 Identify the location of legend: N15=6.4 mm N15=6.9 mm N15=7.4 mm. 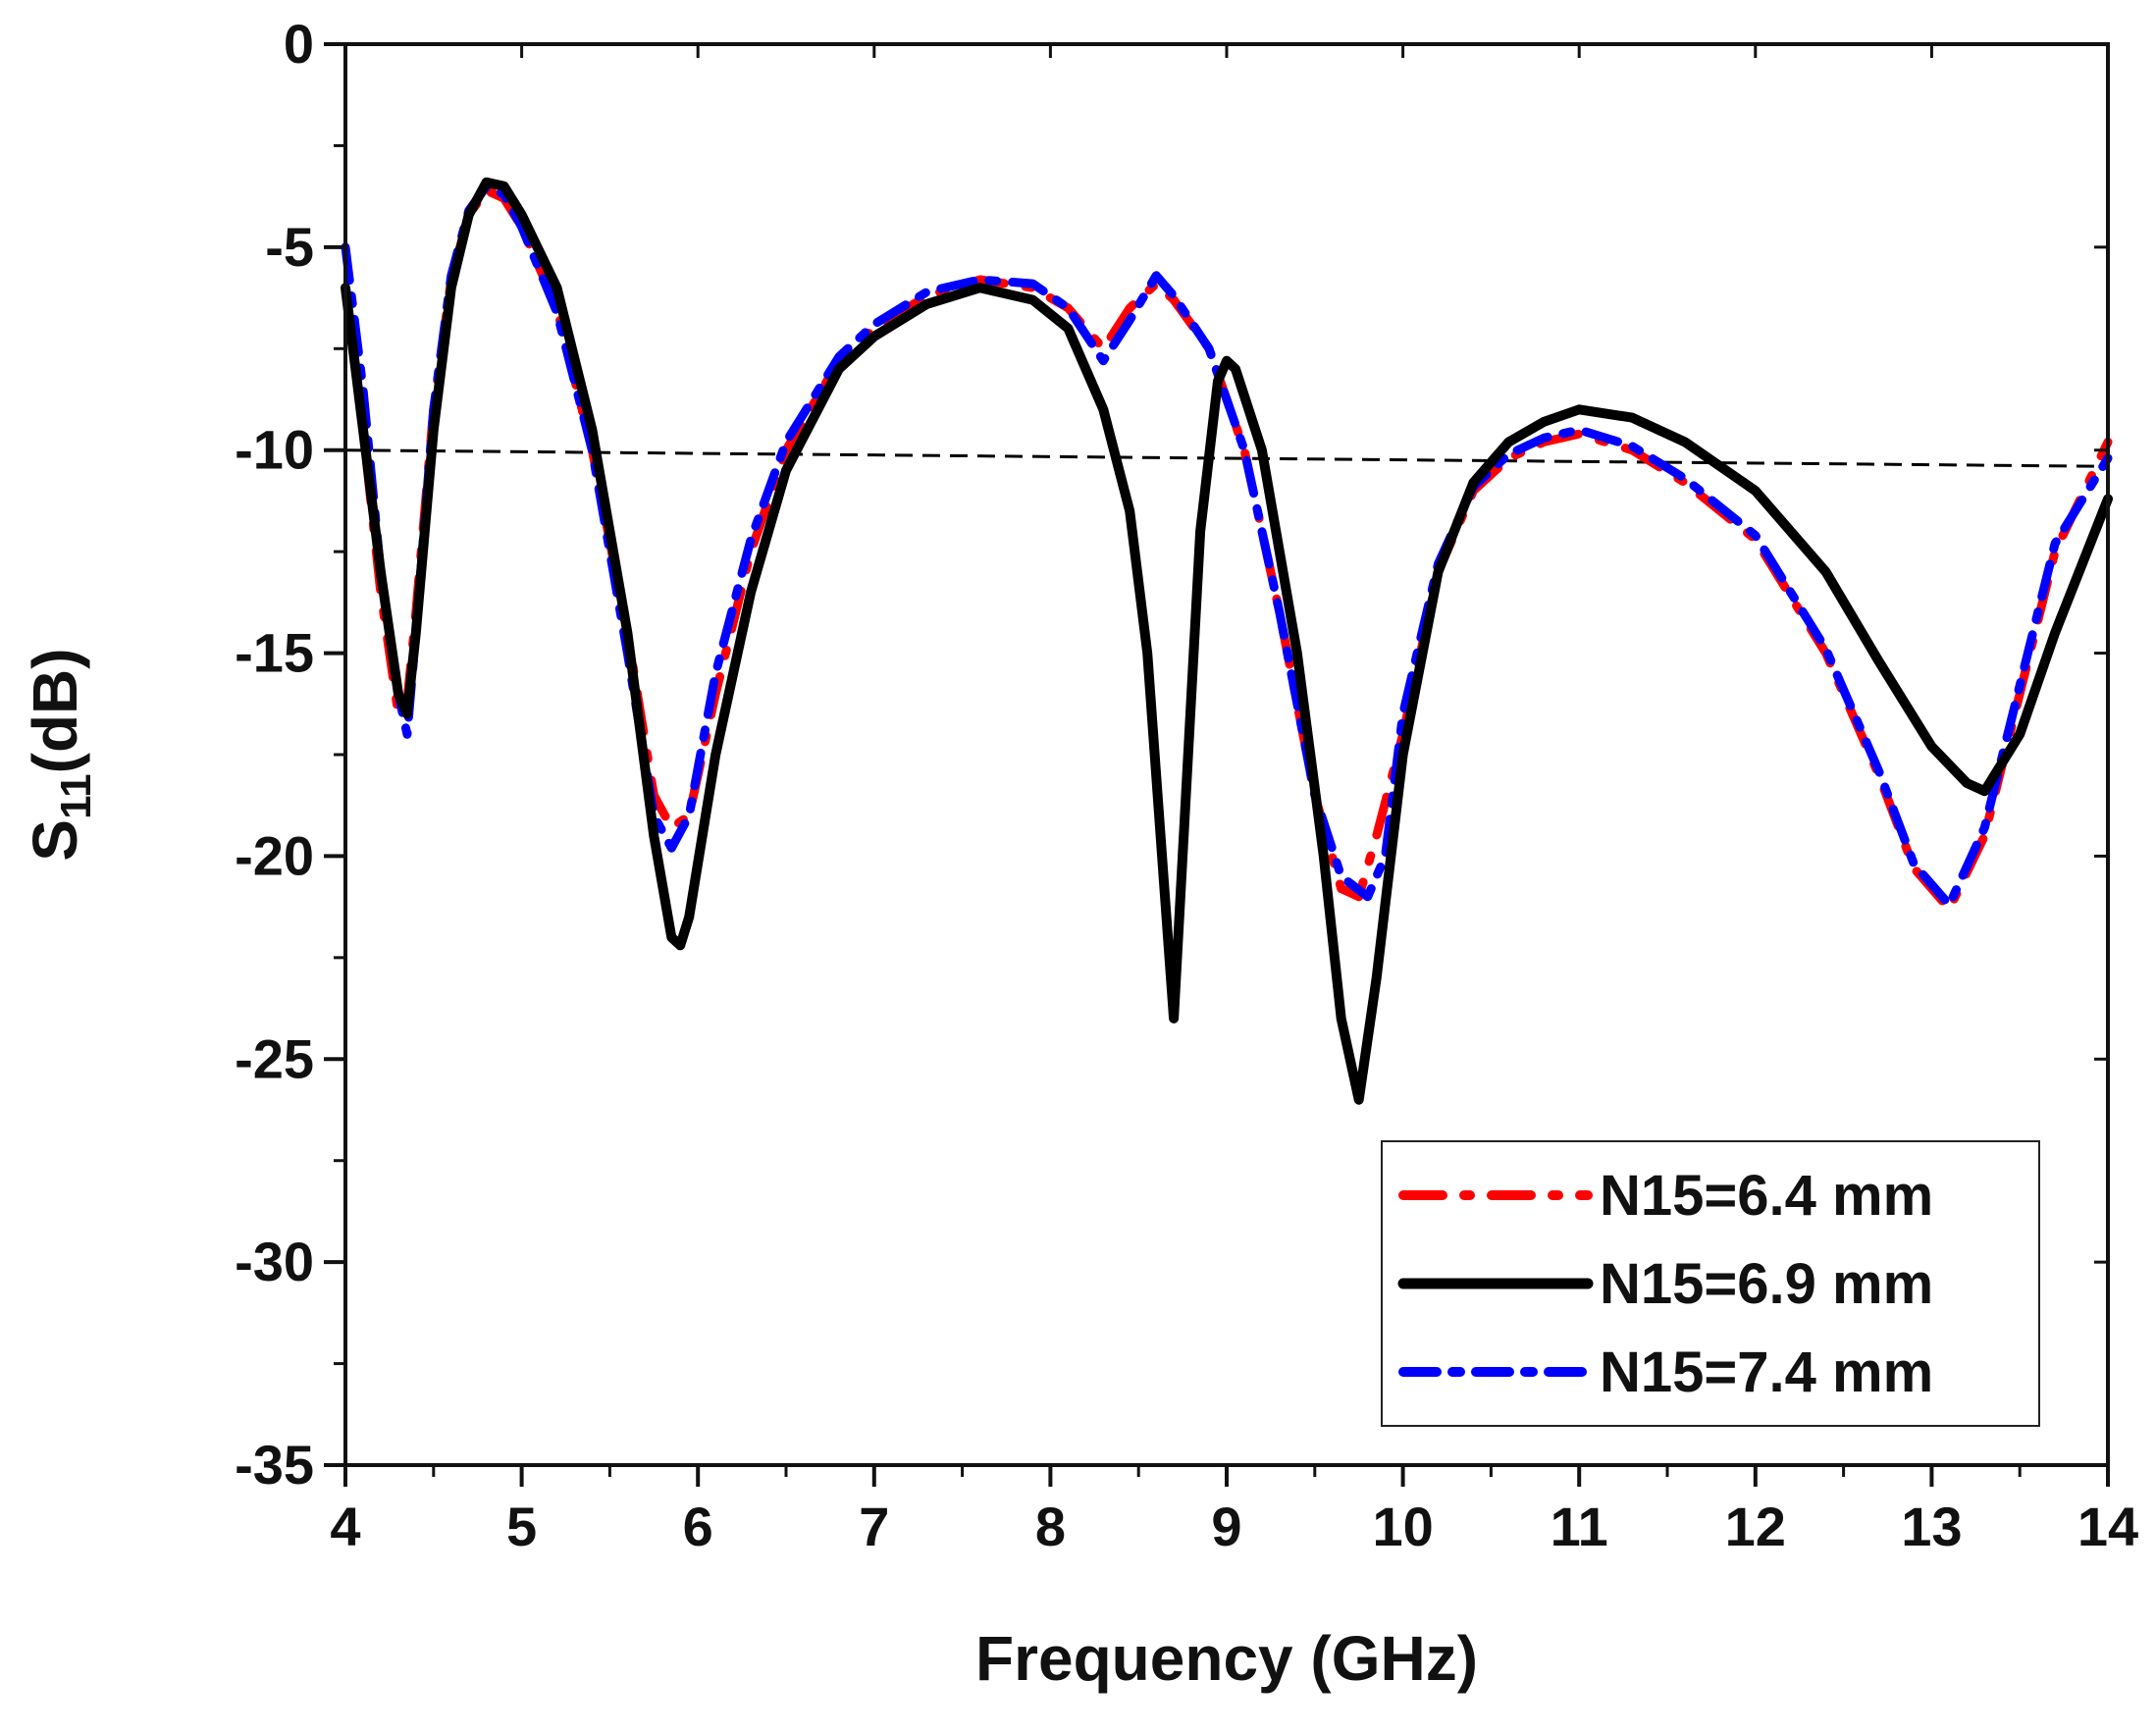
(1710, 1283).